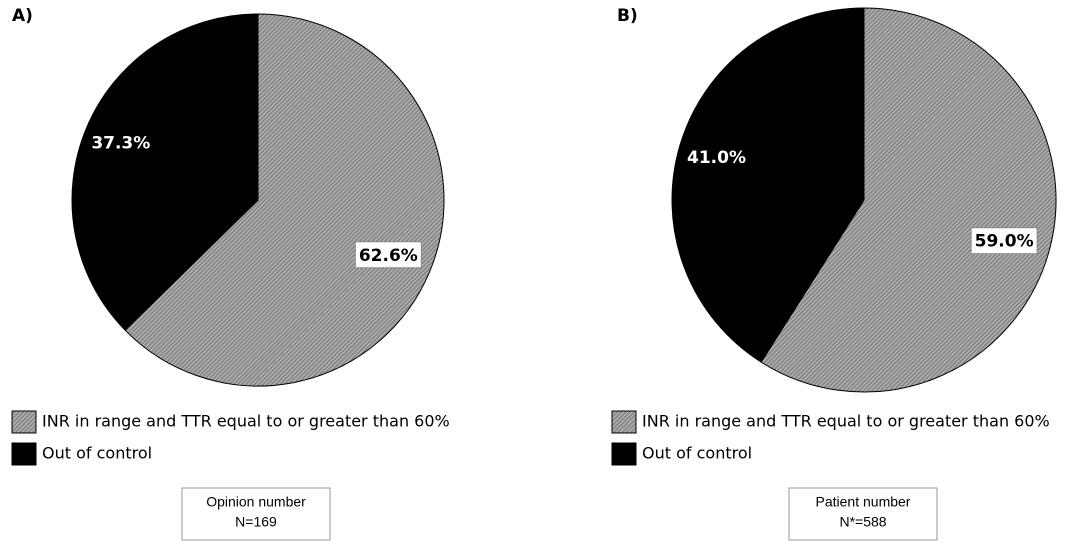  What do you see at coordinates (627, 16) in the screenshot?
I see `panel-label: B)` at bounding box center [627, 16].